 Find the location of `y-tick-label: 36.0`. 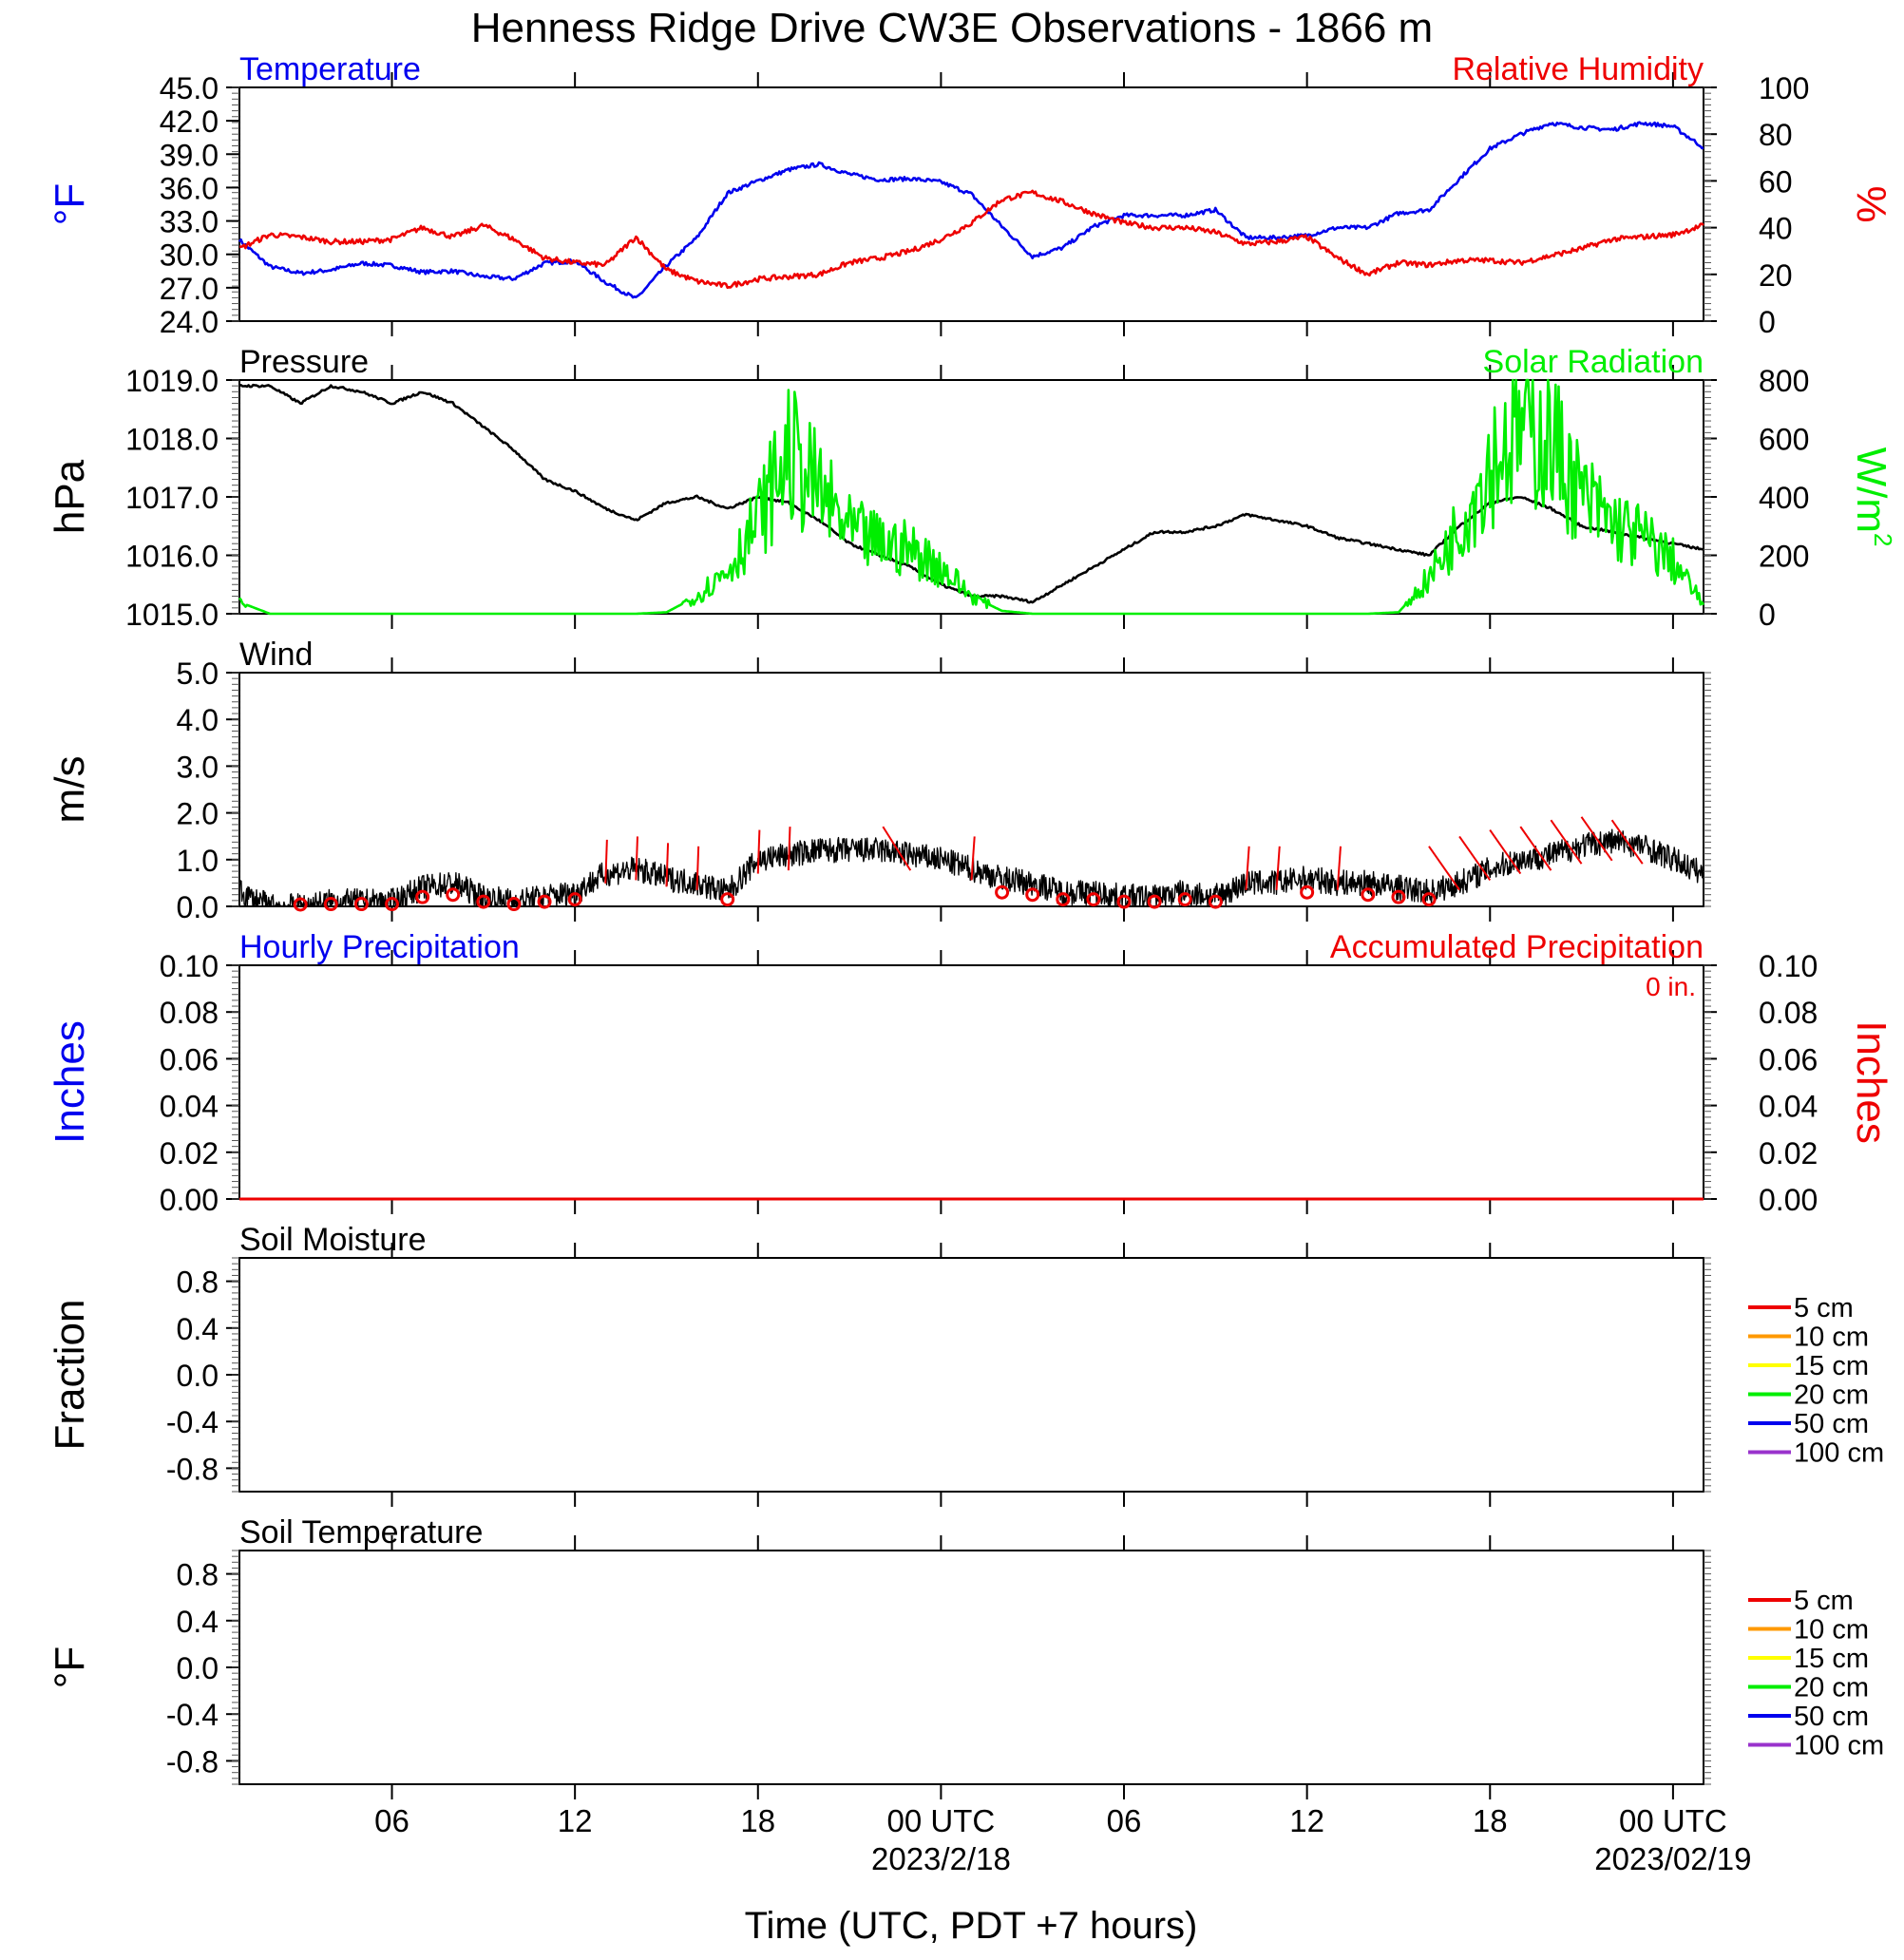

y-tick-label: 36.0 is located at coordinates (189, 188).